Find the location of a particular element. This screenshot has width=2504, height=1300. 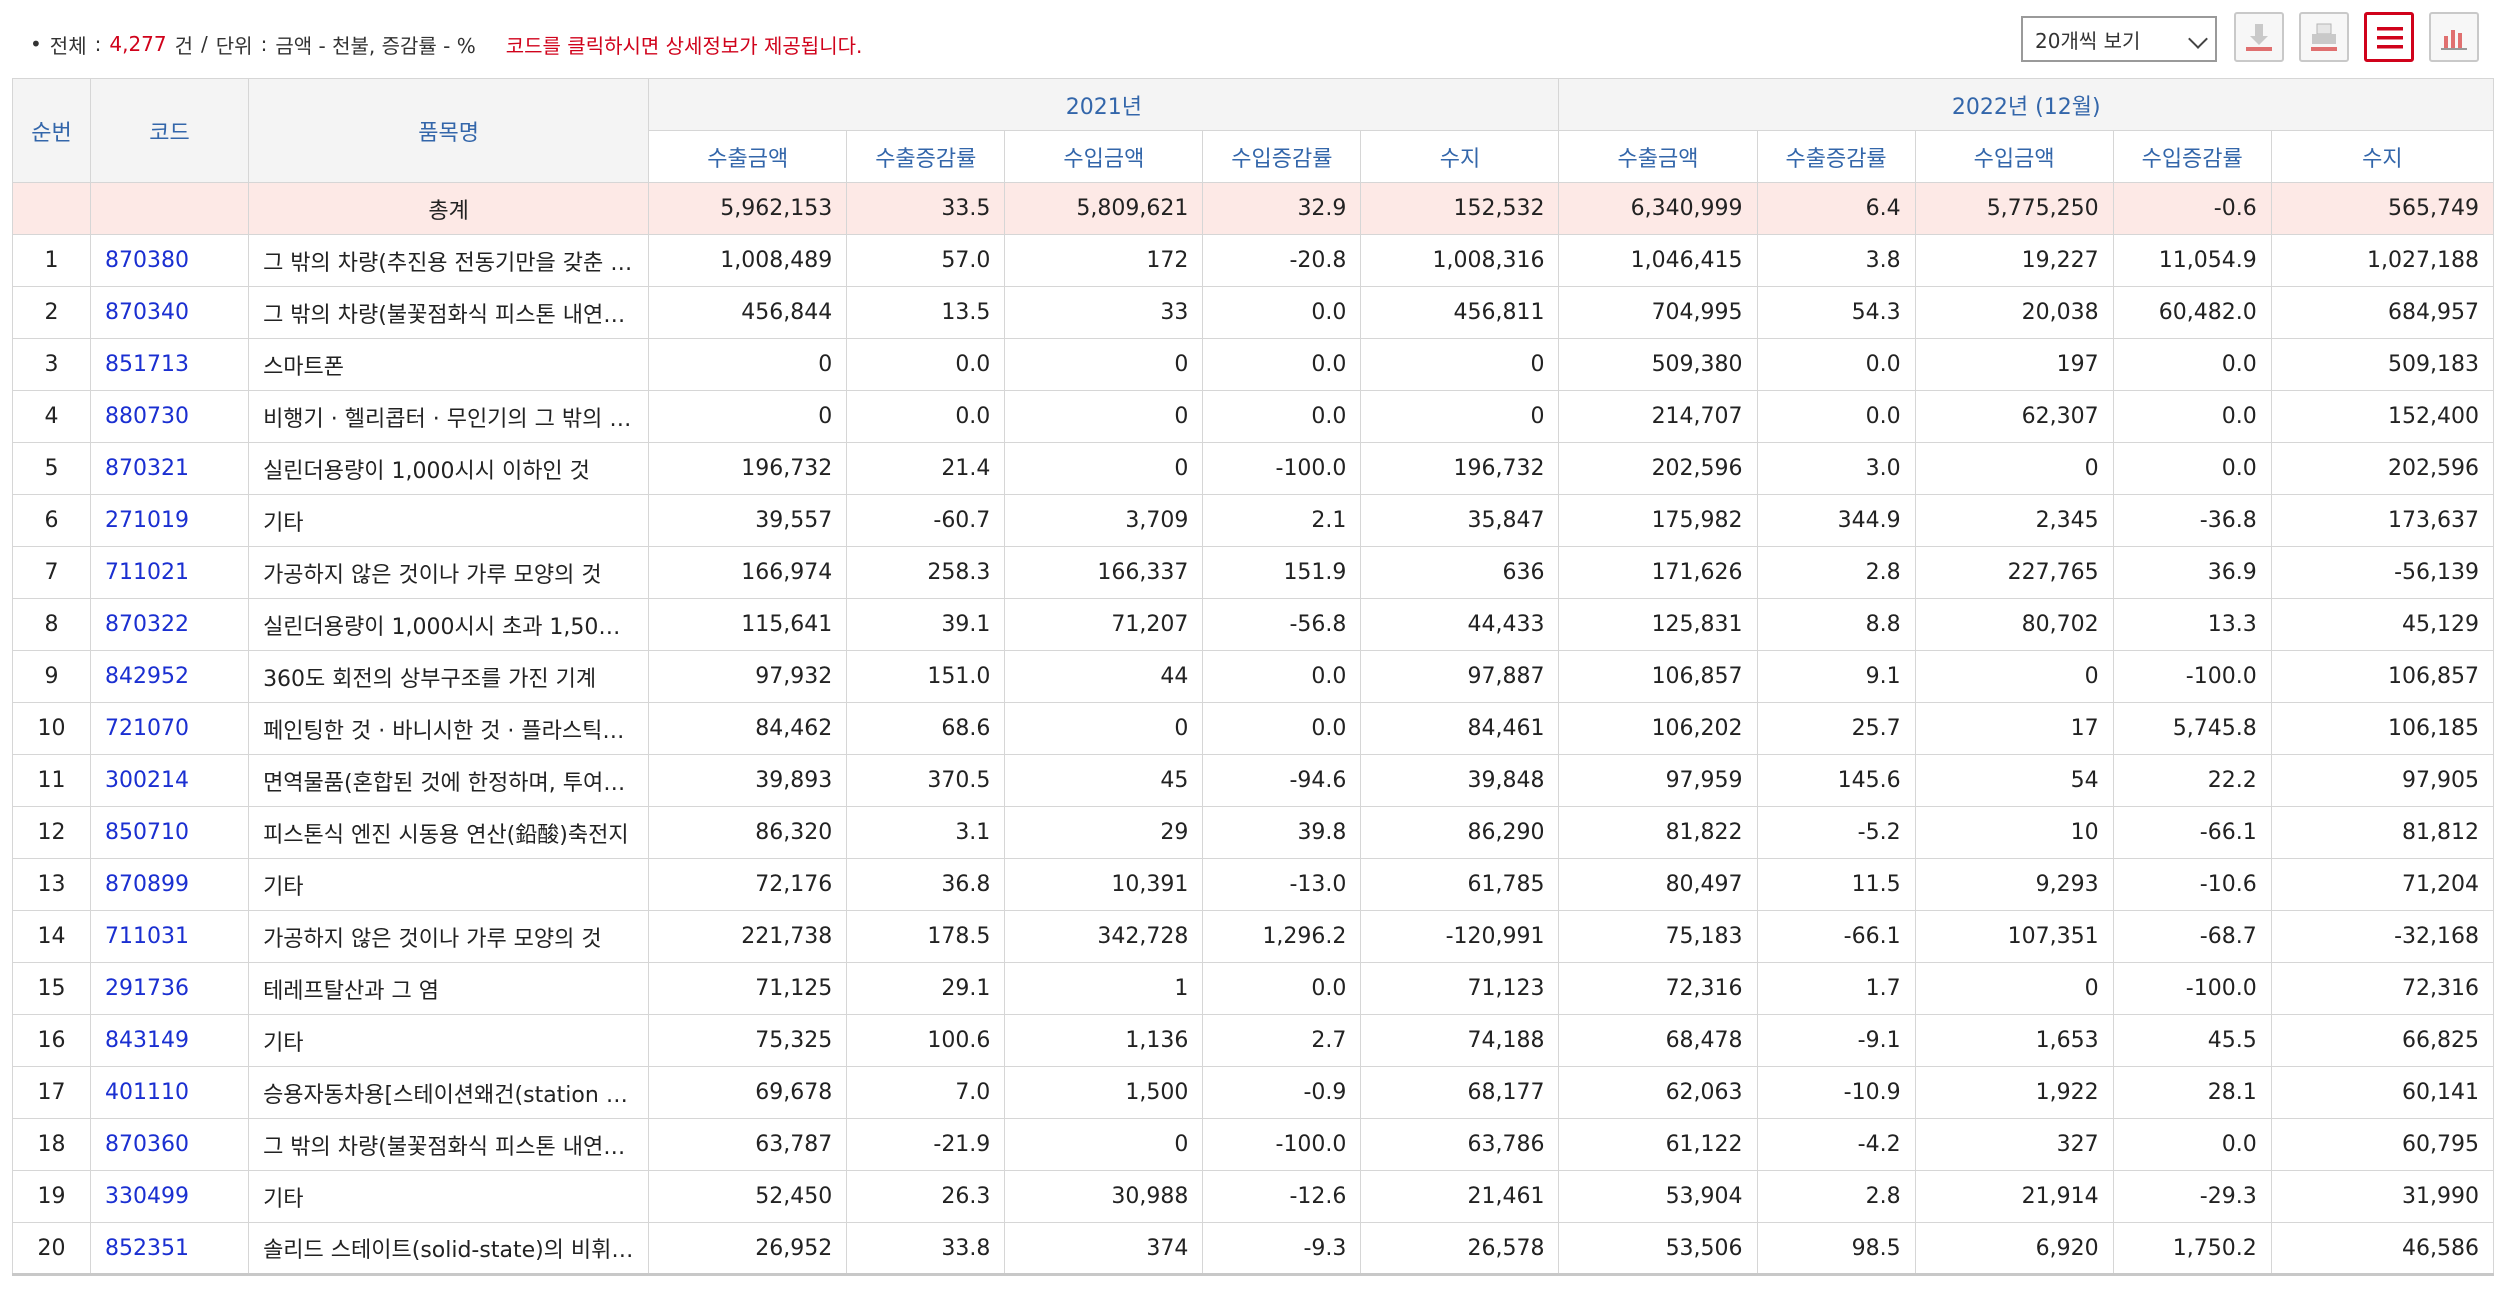

code-link: 870899 is located at coordinates (170, 884).